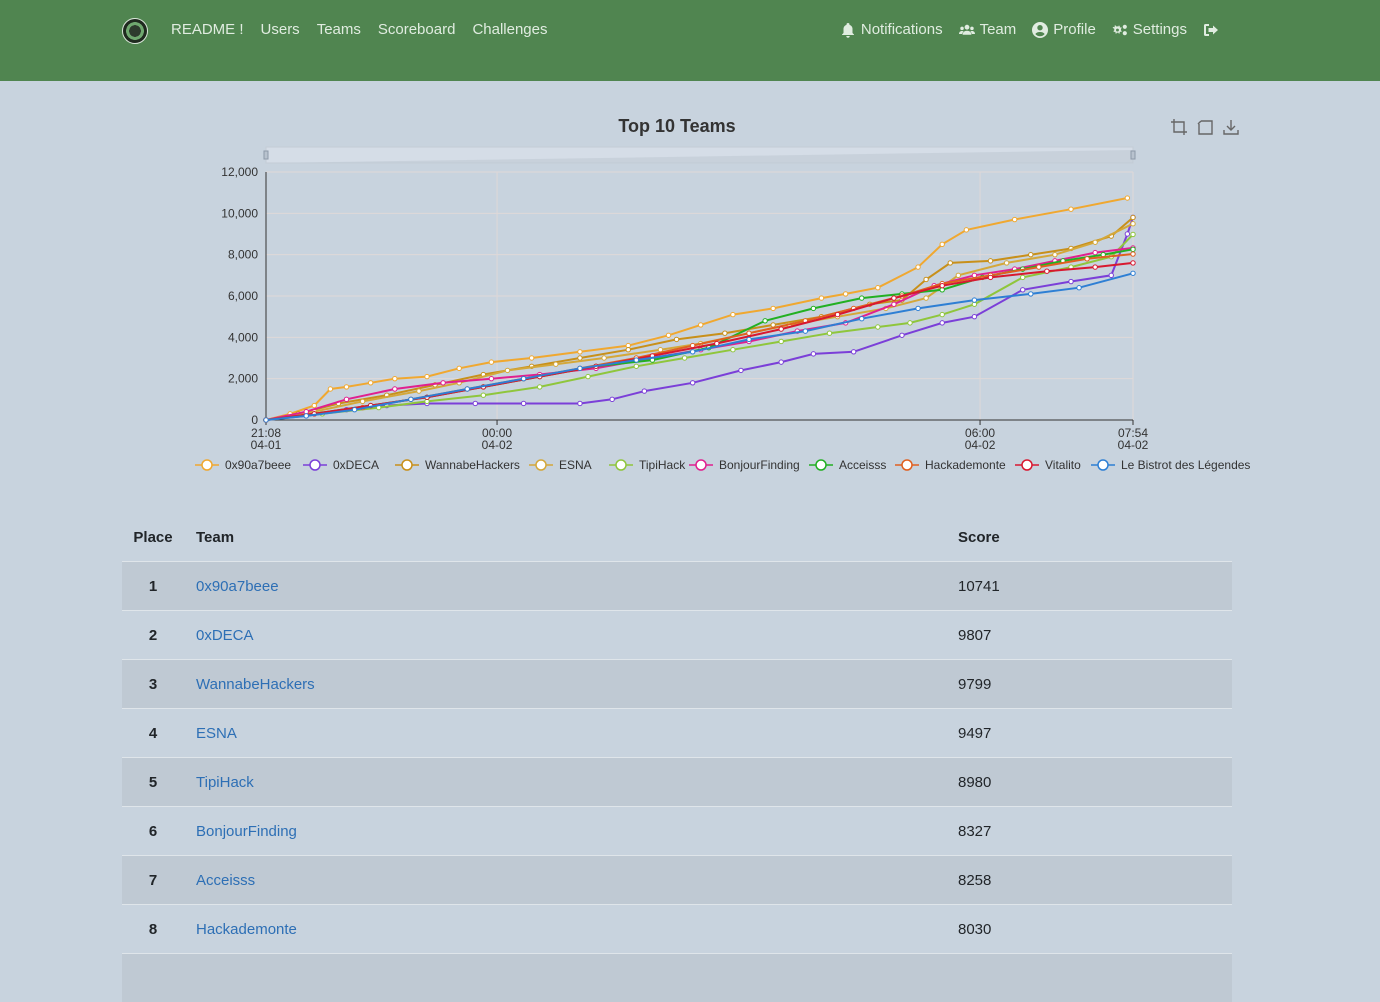 The height and width of the screenshot is (1002, 1380). I want to click on users-icon, so click(966, 29).